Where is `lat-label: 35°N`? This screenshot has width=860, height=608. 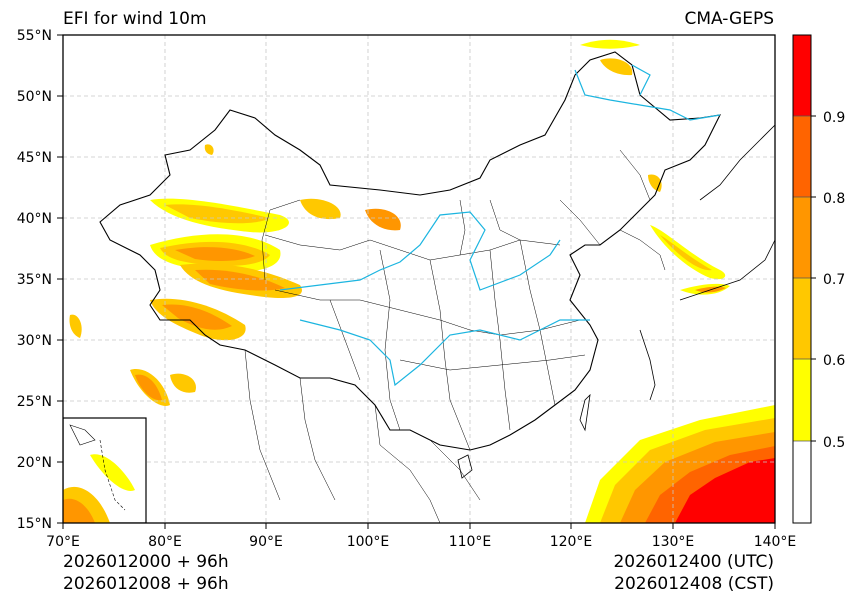 lat-label: 35°N is located at coordinates (34, 280).